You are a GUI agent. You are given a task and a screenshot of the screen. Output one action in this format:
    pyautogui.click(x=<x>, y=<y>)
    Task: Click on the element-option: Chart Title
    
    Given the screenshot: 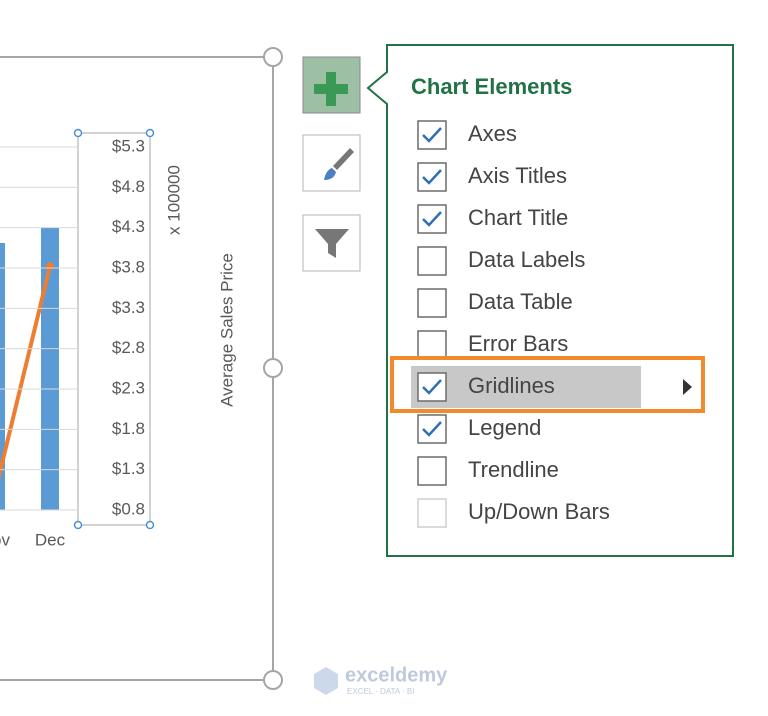 What is the action you would take?
    pyautogui.click(x=492, y=219)
    